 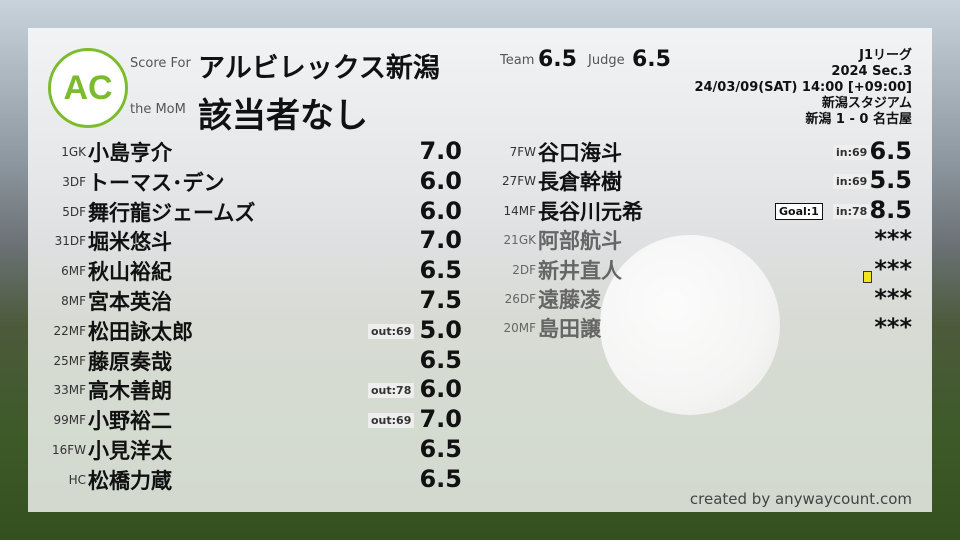 What do you see at coordinates (74, 181) in the screenshot?
I see `player-number-position: 3DF` at bounding box center [74, 181].